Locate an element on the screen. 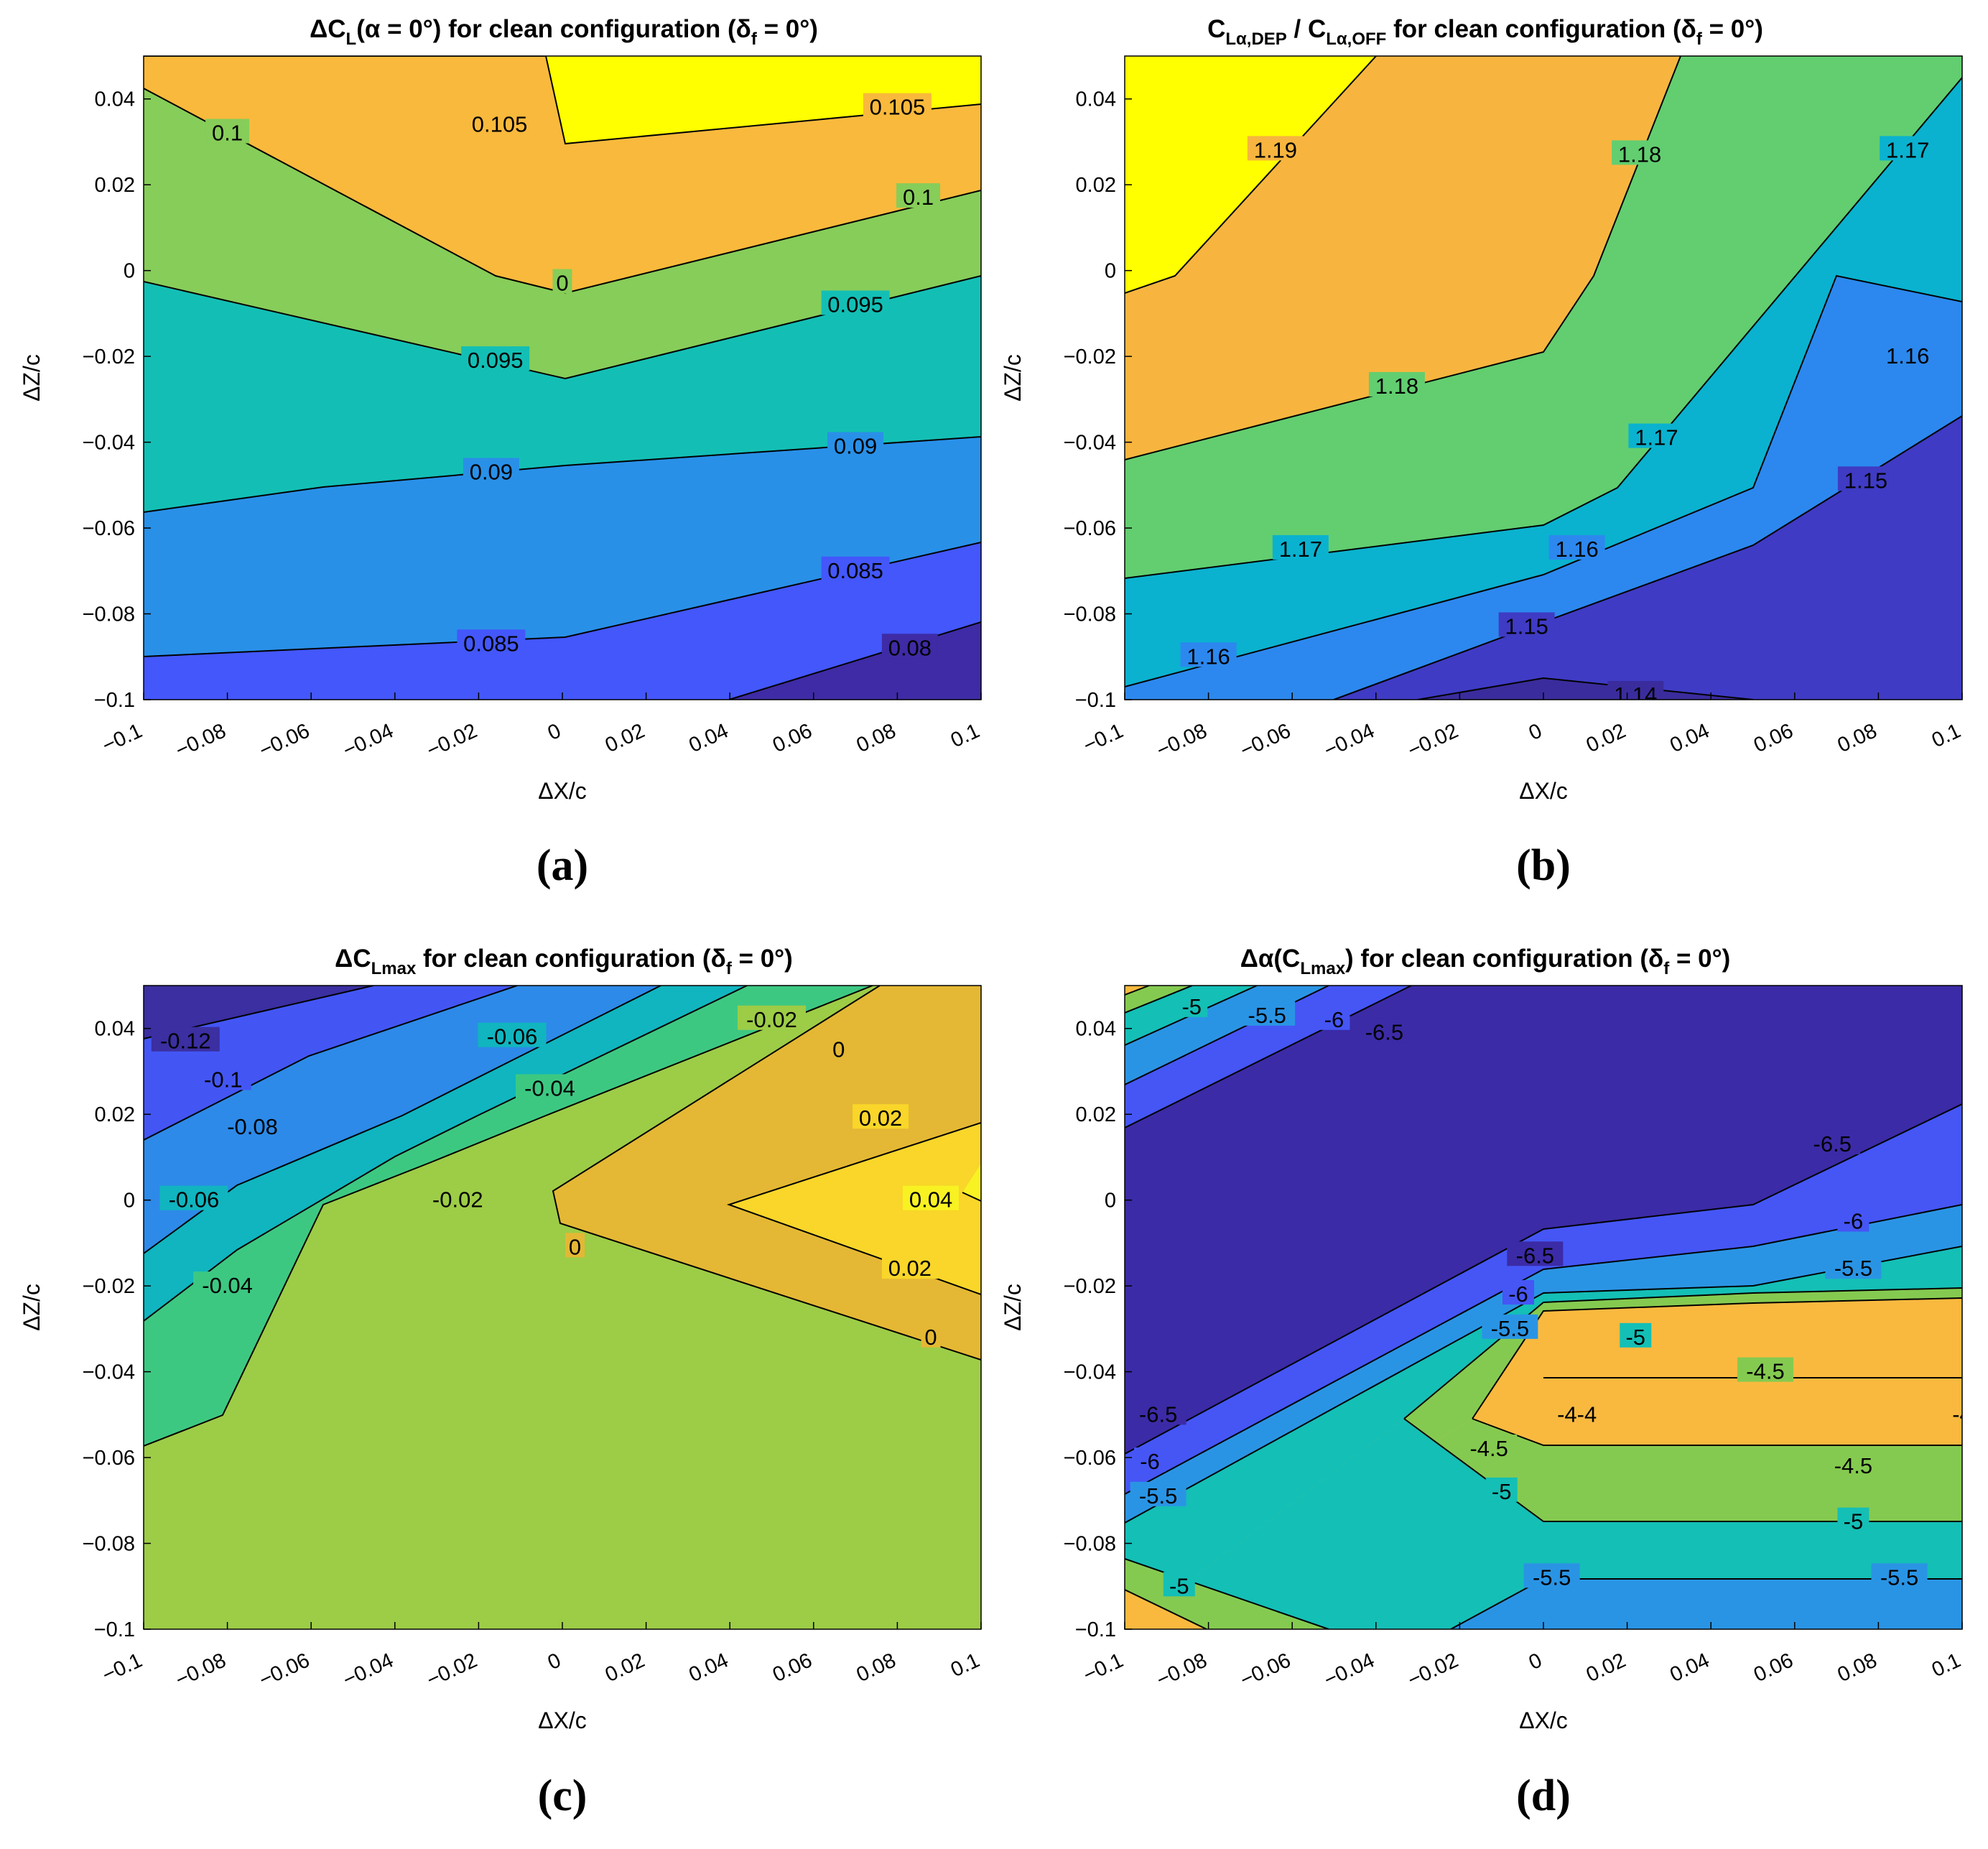  y-axis-label: ΔZ/c is located at coordinates (32, 1307).